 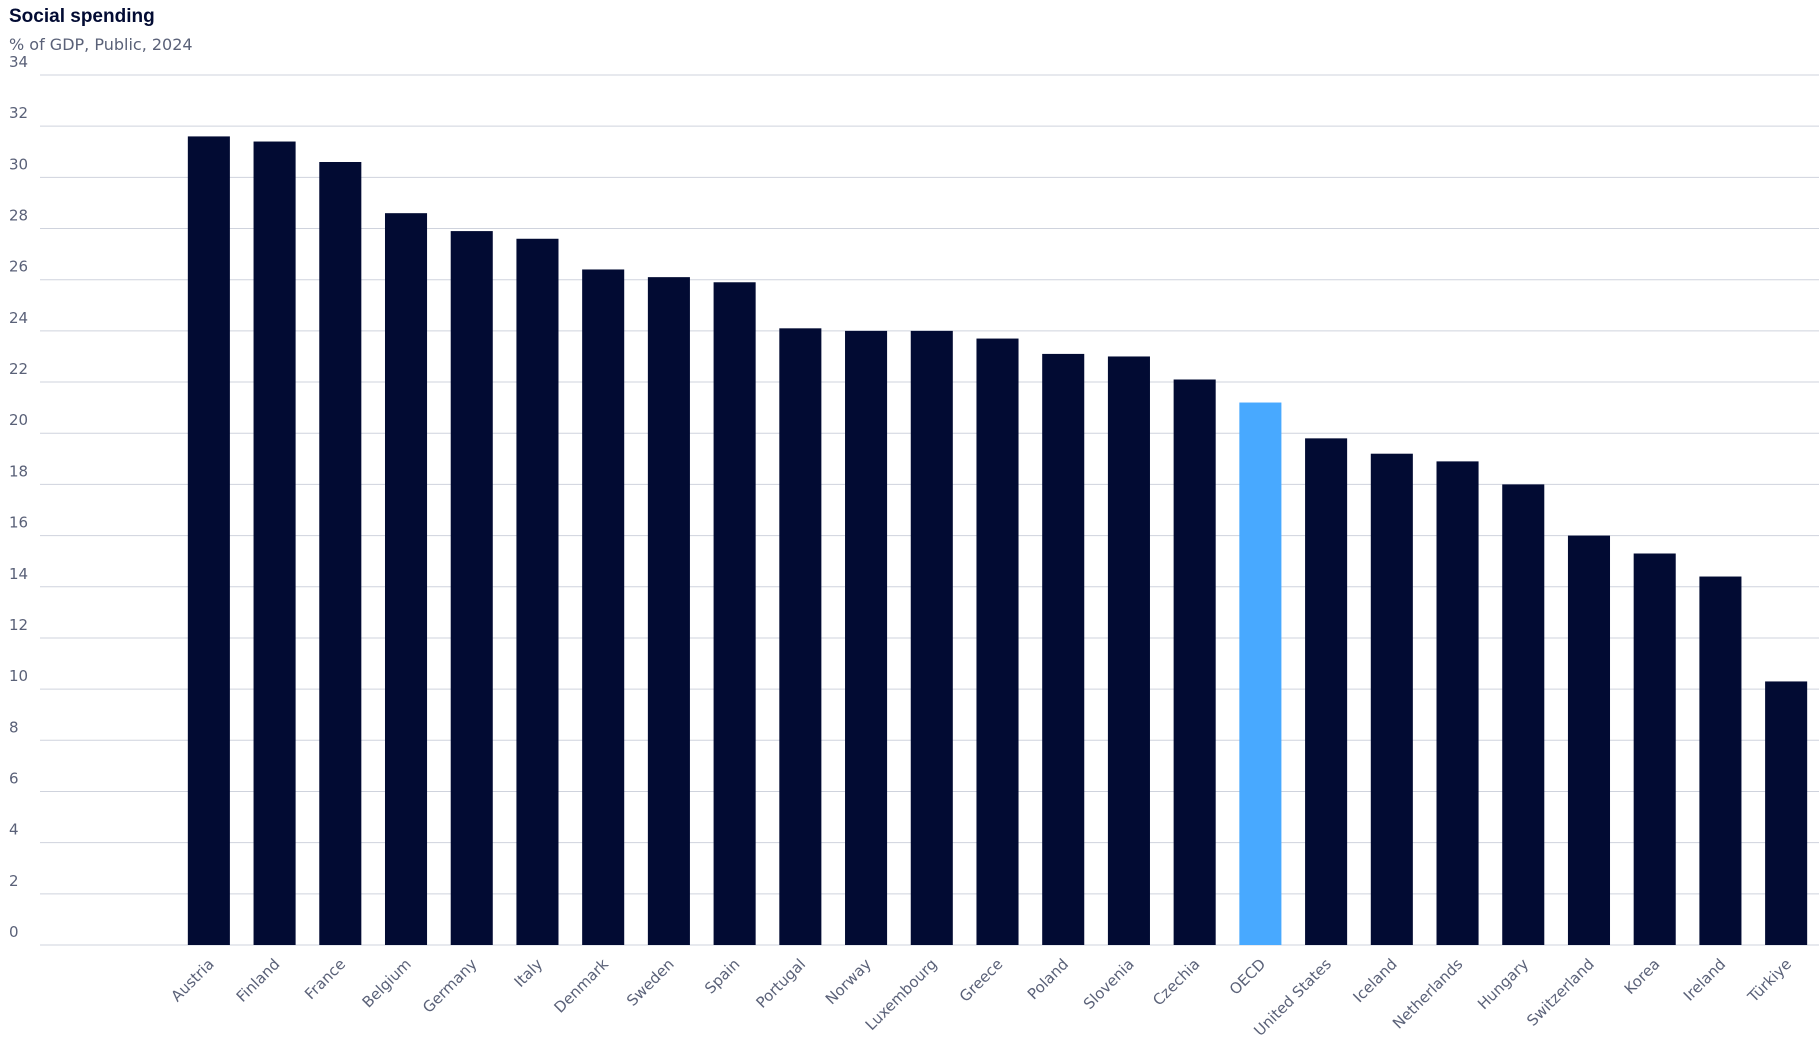 I want to click on x-tick-label: Switzerland, so click(x=1560, y=992).